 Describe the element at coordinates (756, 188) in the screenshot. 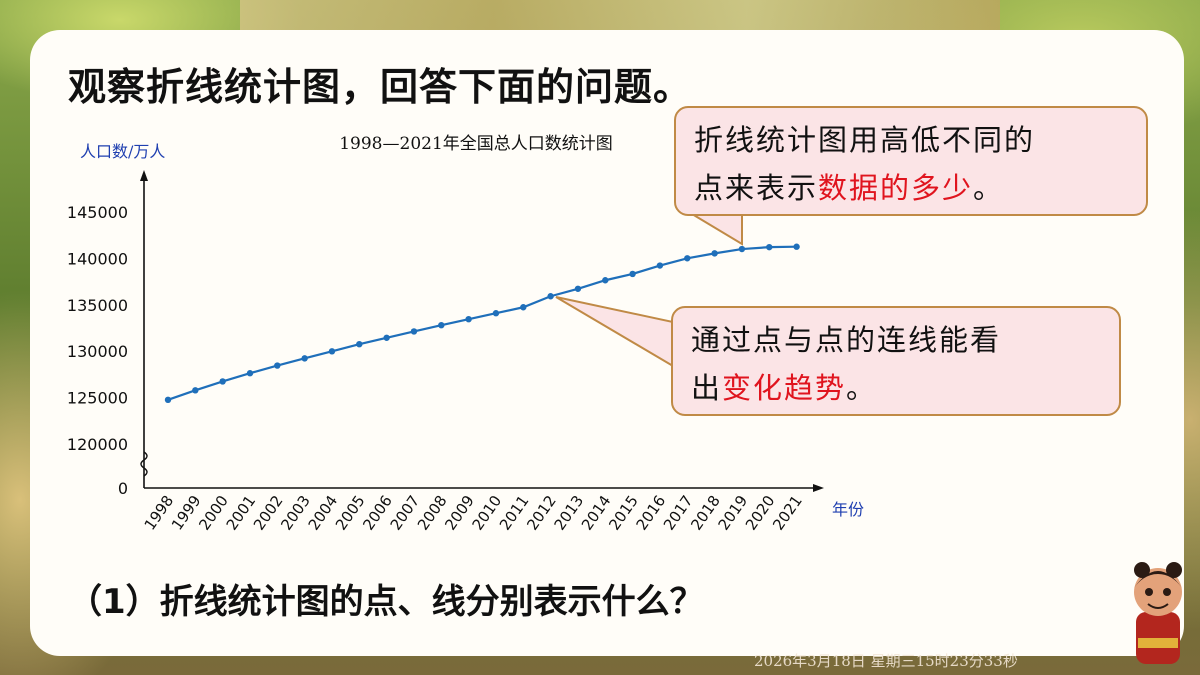

I see `callout-text: 点来表示` at that location.